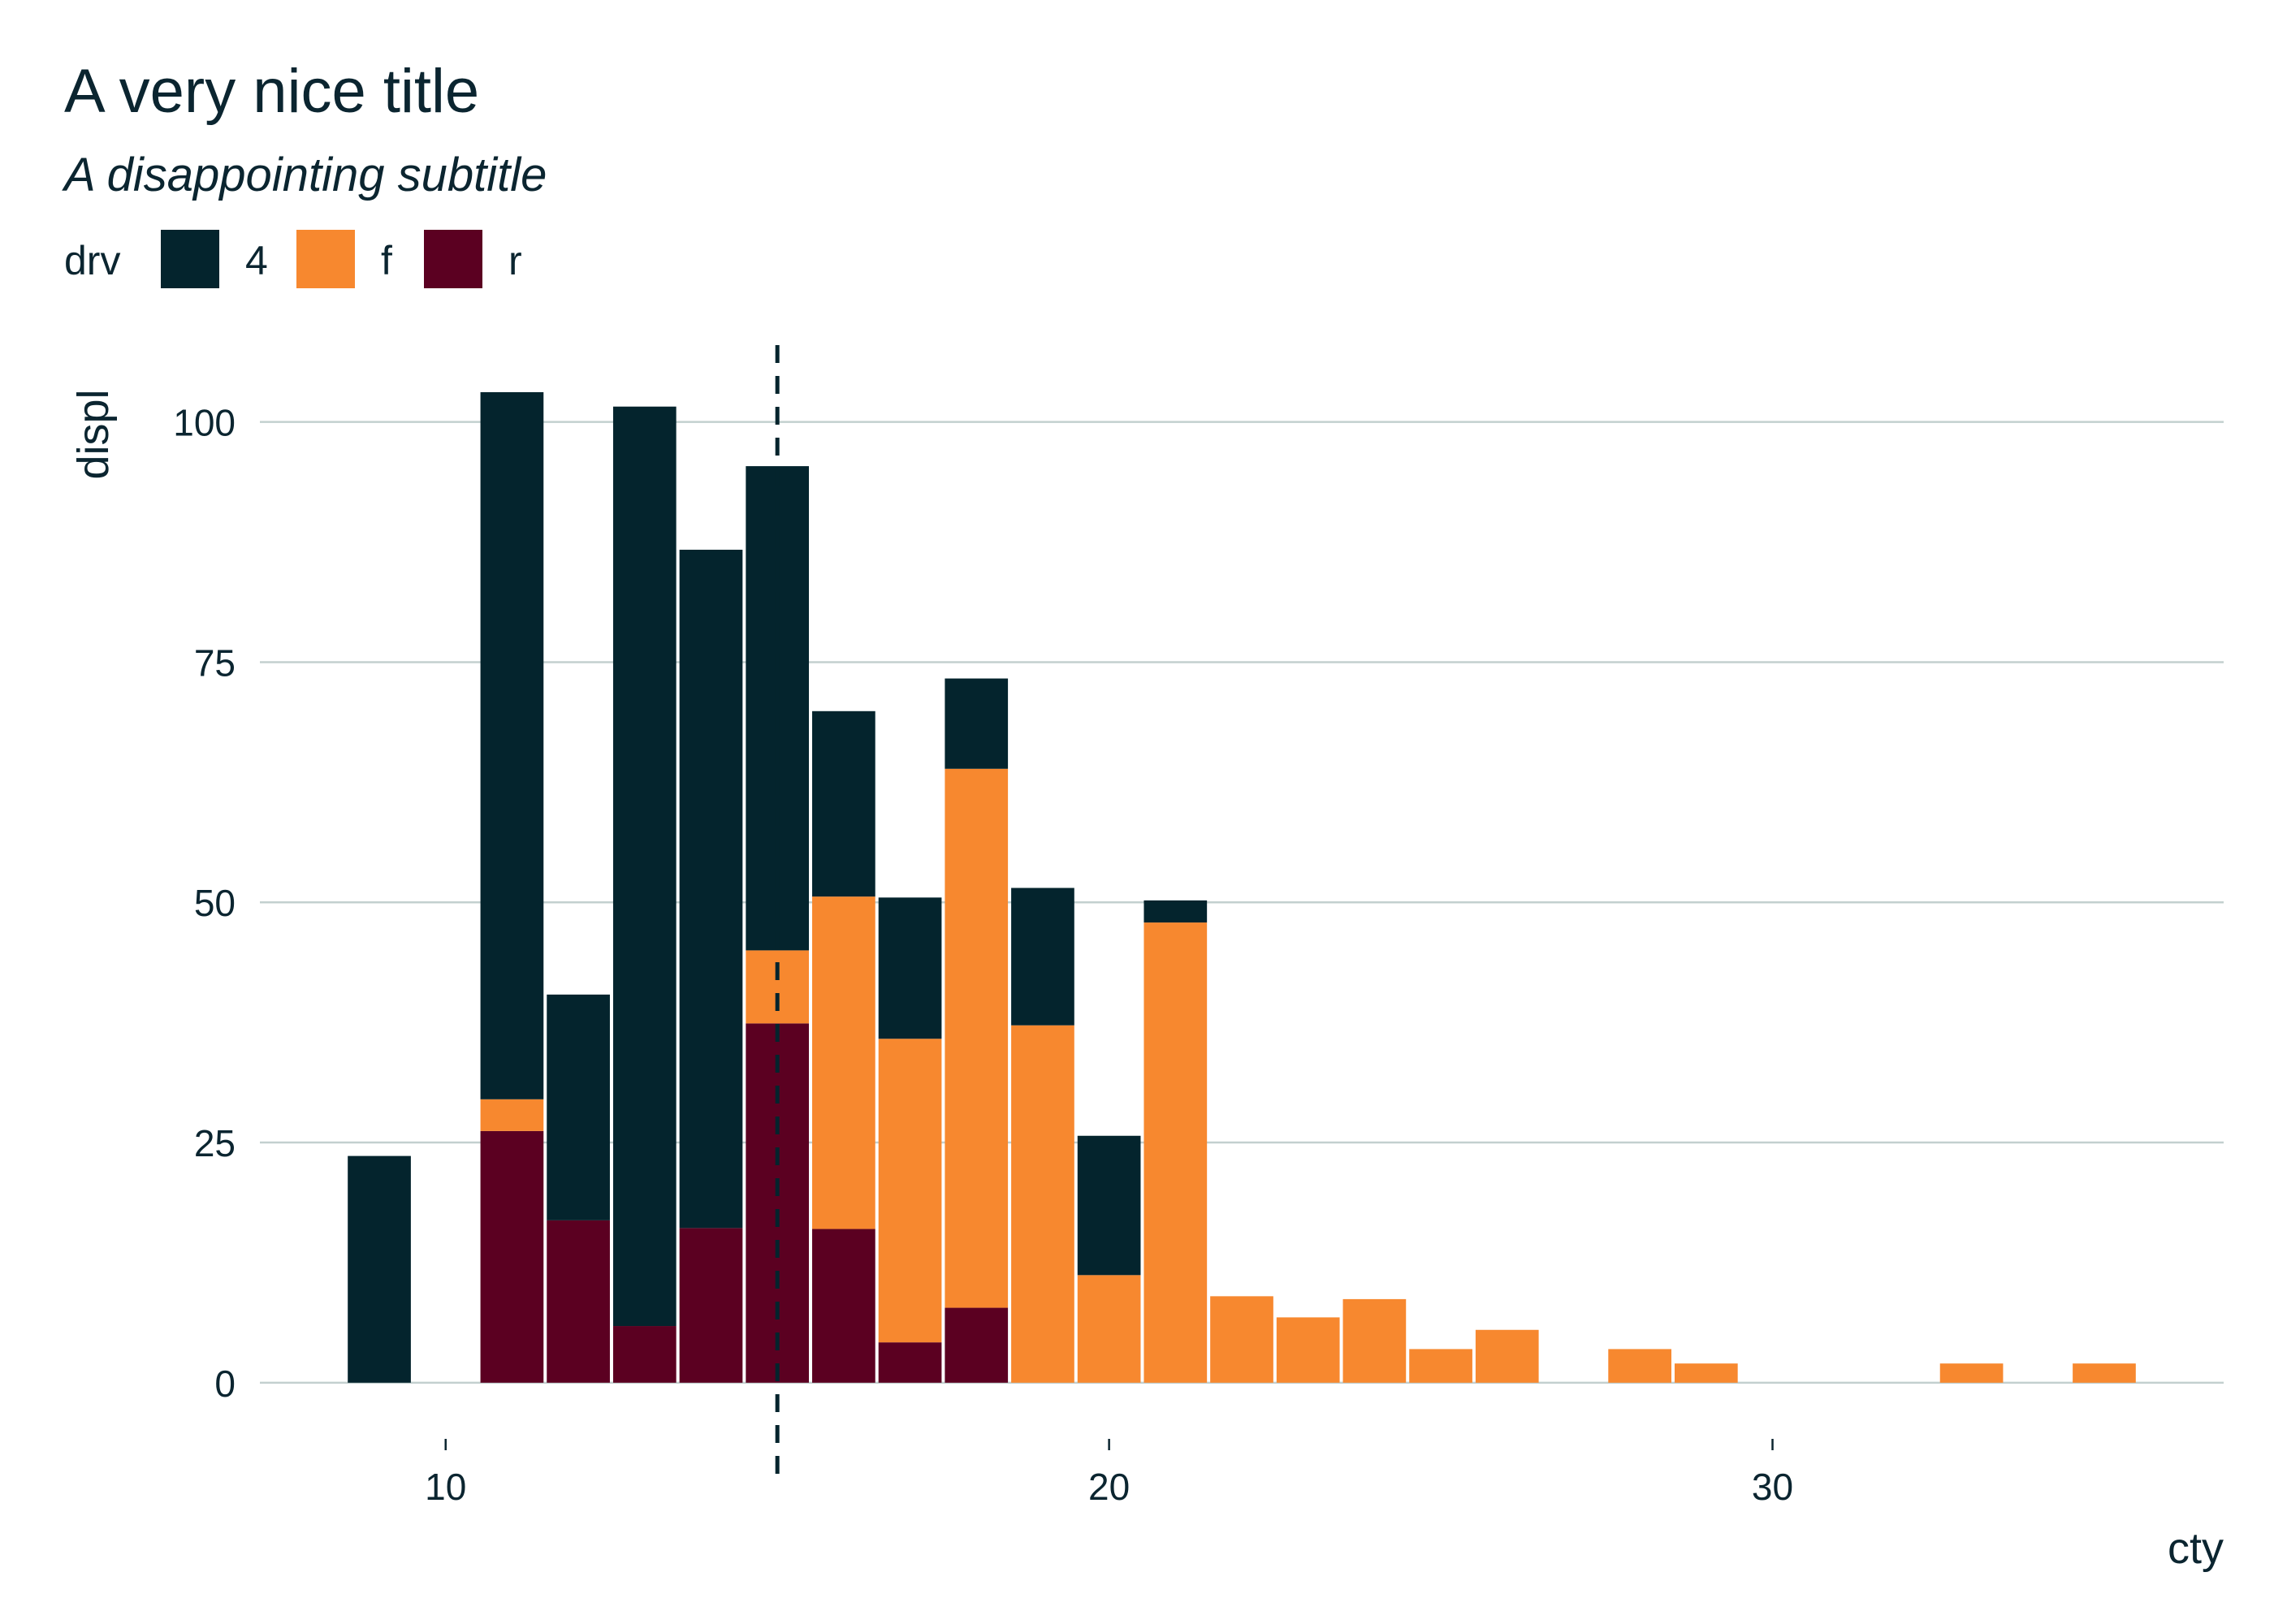  What do you see at coordinates (1772, 1487) in the screenshot?
I see `x-tick-label: 30` at bounding box center [1772, 1487].